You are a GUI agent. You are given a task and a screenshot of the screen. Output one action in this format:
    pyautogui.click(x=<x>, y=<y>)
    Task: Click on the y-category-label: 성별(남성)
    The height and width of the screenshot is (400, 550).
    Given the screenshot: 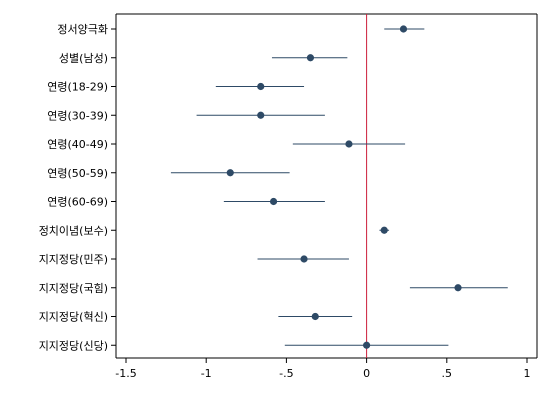 What is the action you would take?
    pyautogui.click(x=83, y=58)
    